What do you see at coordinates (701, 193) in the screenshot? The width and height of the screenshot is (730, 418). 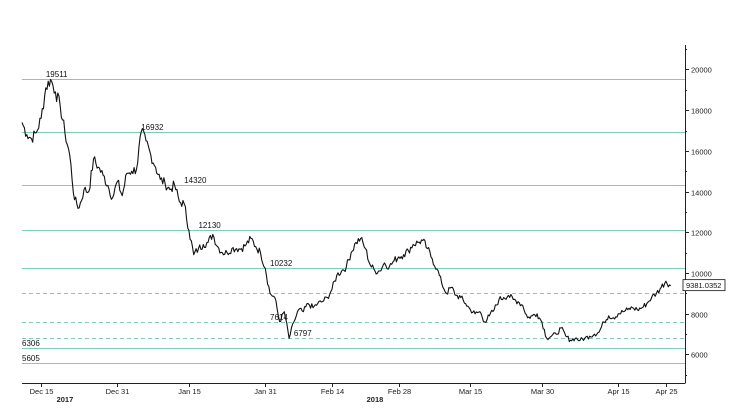 I see `y-tick-label: 14000` at bounding box center [701, 193].